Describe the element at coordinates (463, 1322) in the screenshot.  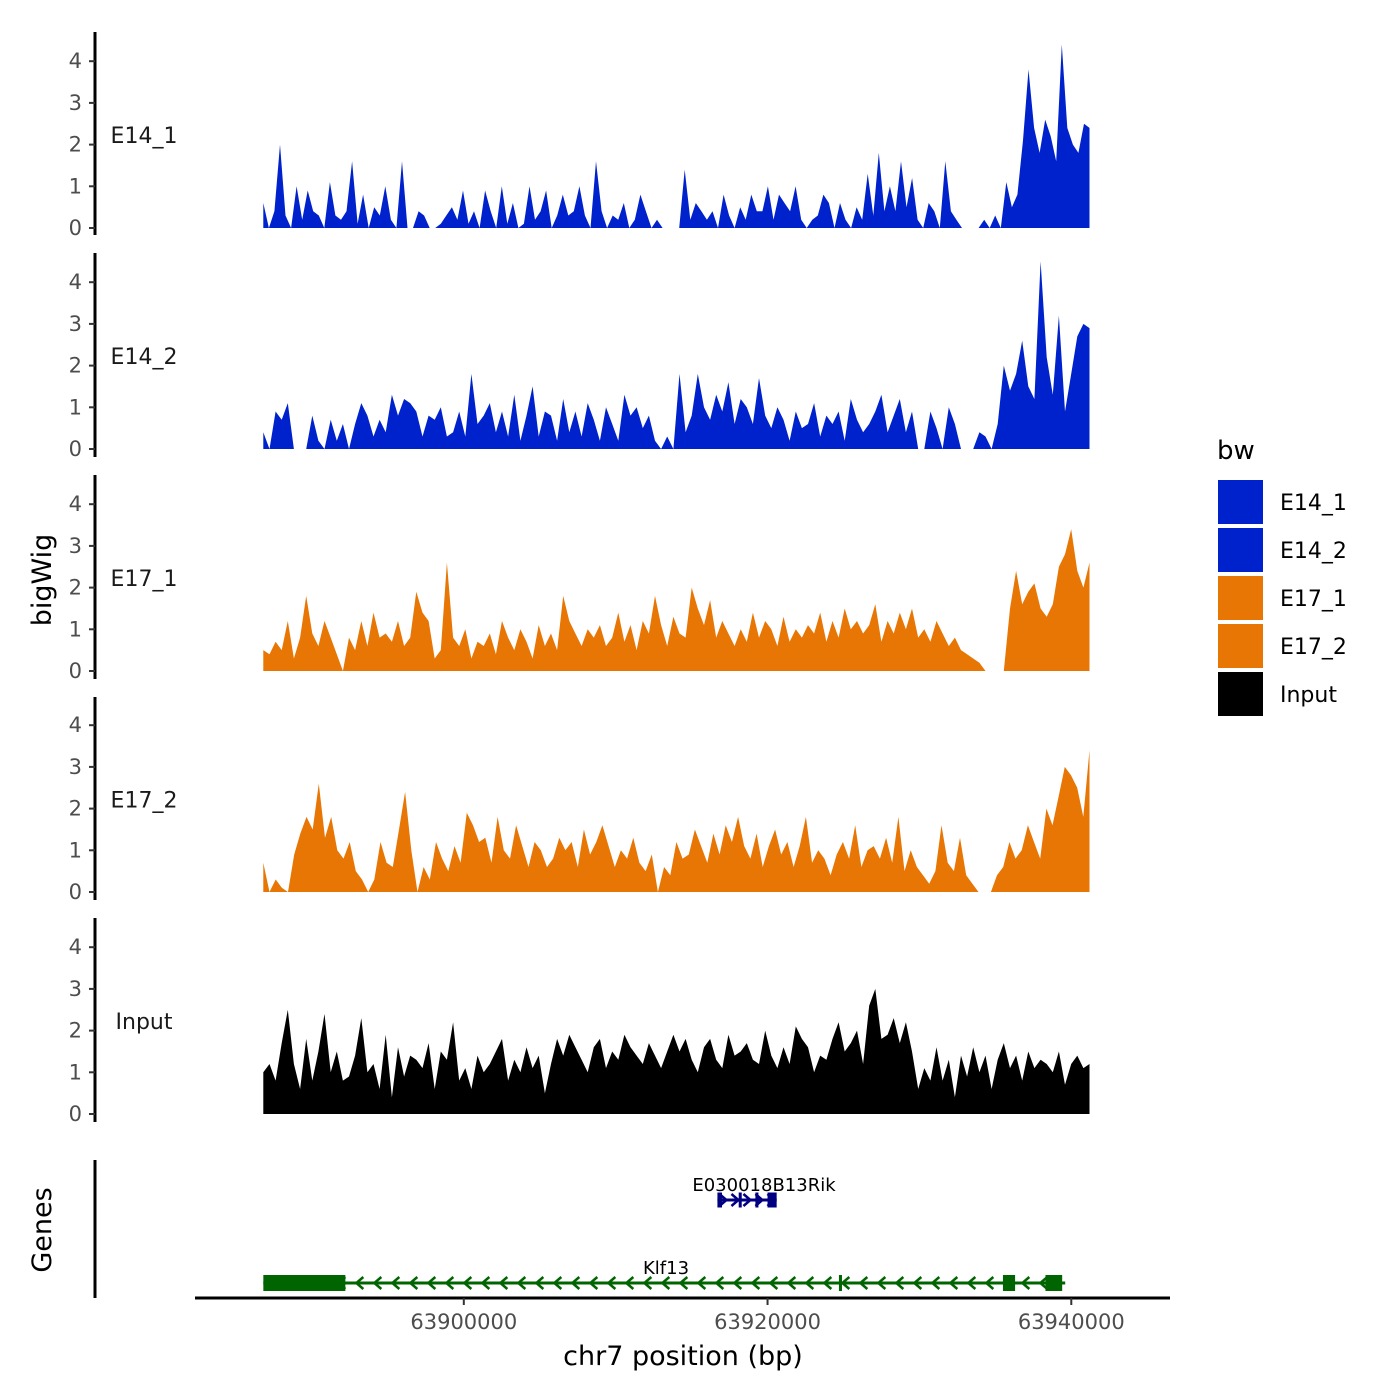
I see `x-tick-label: 63900000` at that location.